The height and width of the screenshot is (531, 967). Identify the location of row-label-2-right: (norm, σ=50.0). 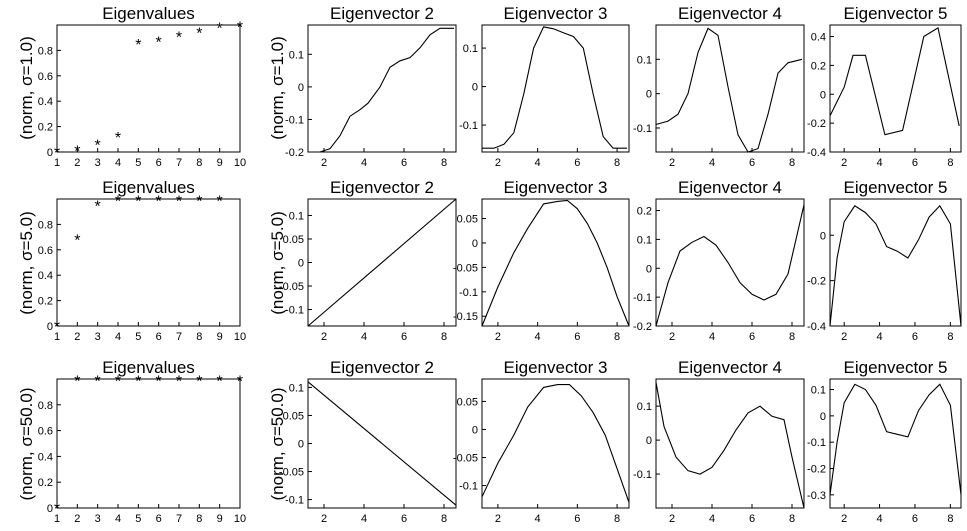
(277, 443).